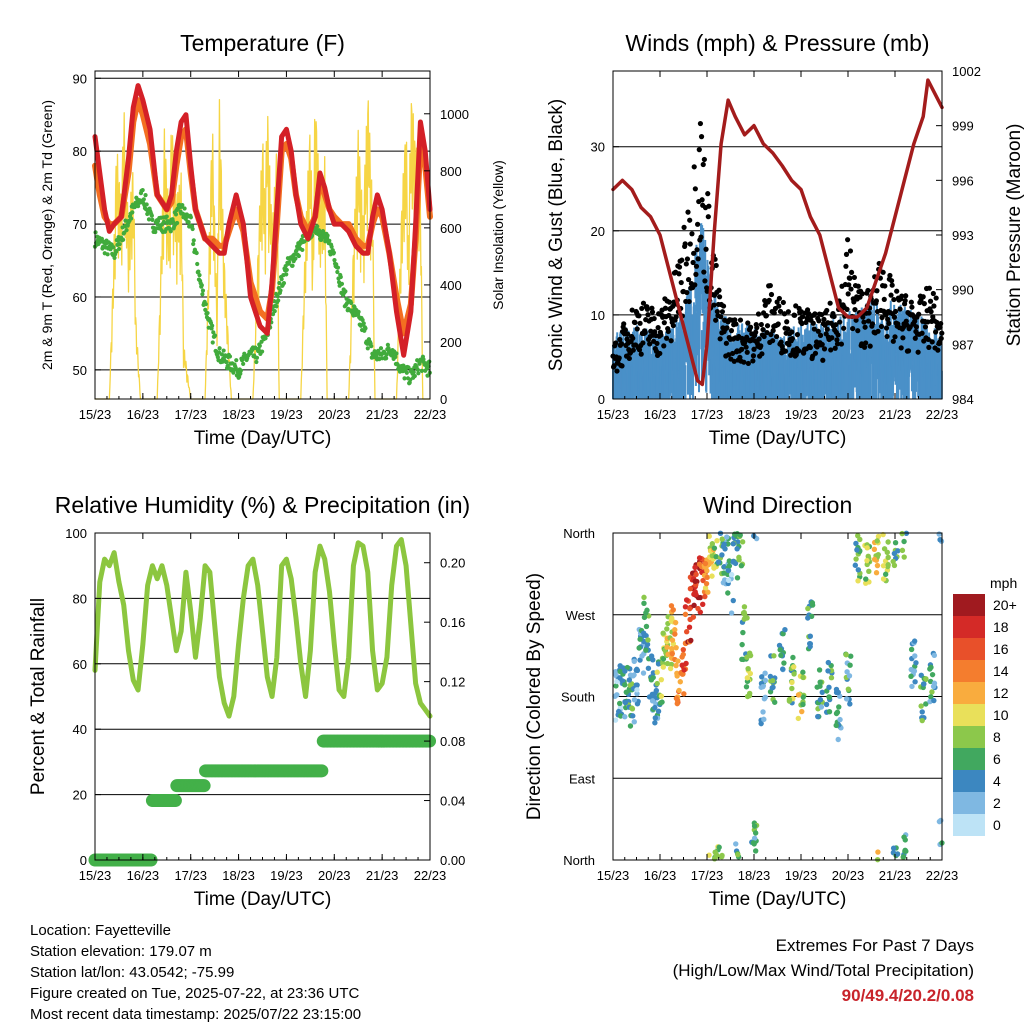 The image size is (1024, 1025). I want to click on y2-tick-label: 0.20, so click(452, 563).